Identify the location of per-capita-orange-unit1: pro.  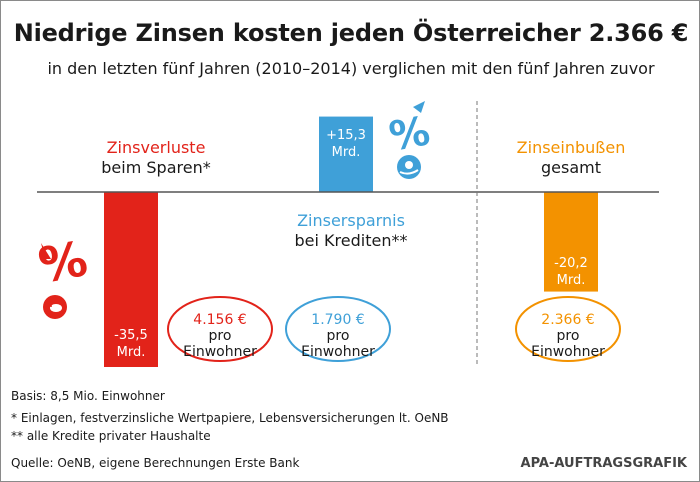
(568, 336).